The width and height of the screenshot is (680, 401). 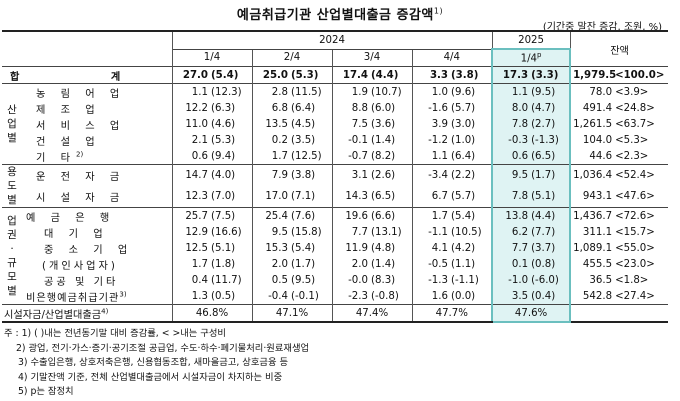 I want to click on growth-rate: (1.8), so click(x=223, y=264).